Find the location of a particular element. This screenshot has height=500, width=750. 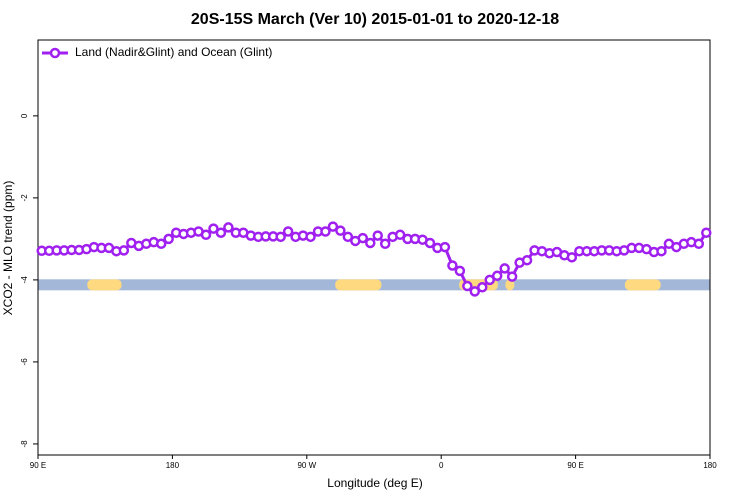

y-tick-label: -4 is located at coordinates (24, 280).